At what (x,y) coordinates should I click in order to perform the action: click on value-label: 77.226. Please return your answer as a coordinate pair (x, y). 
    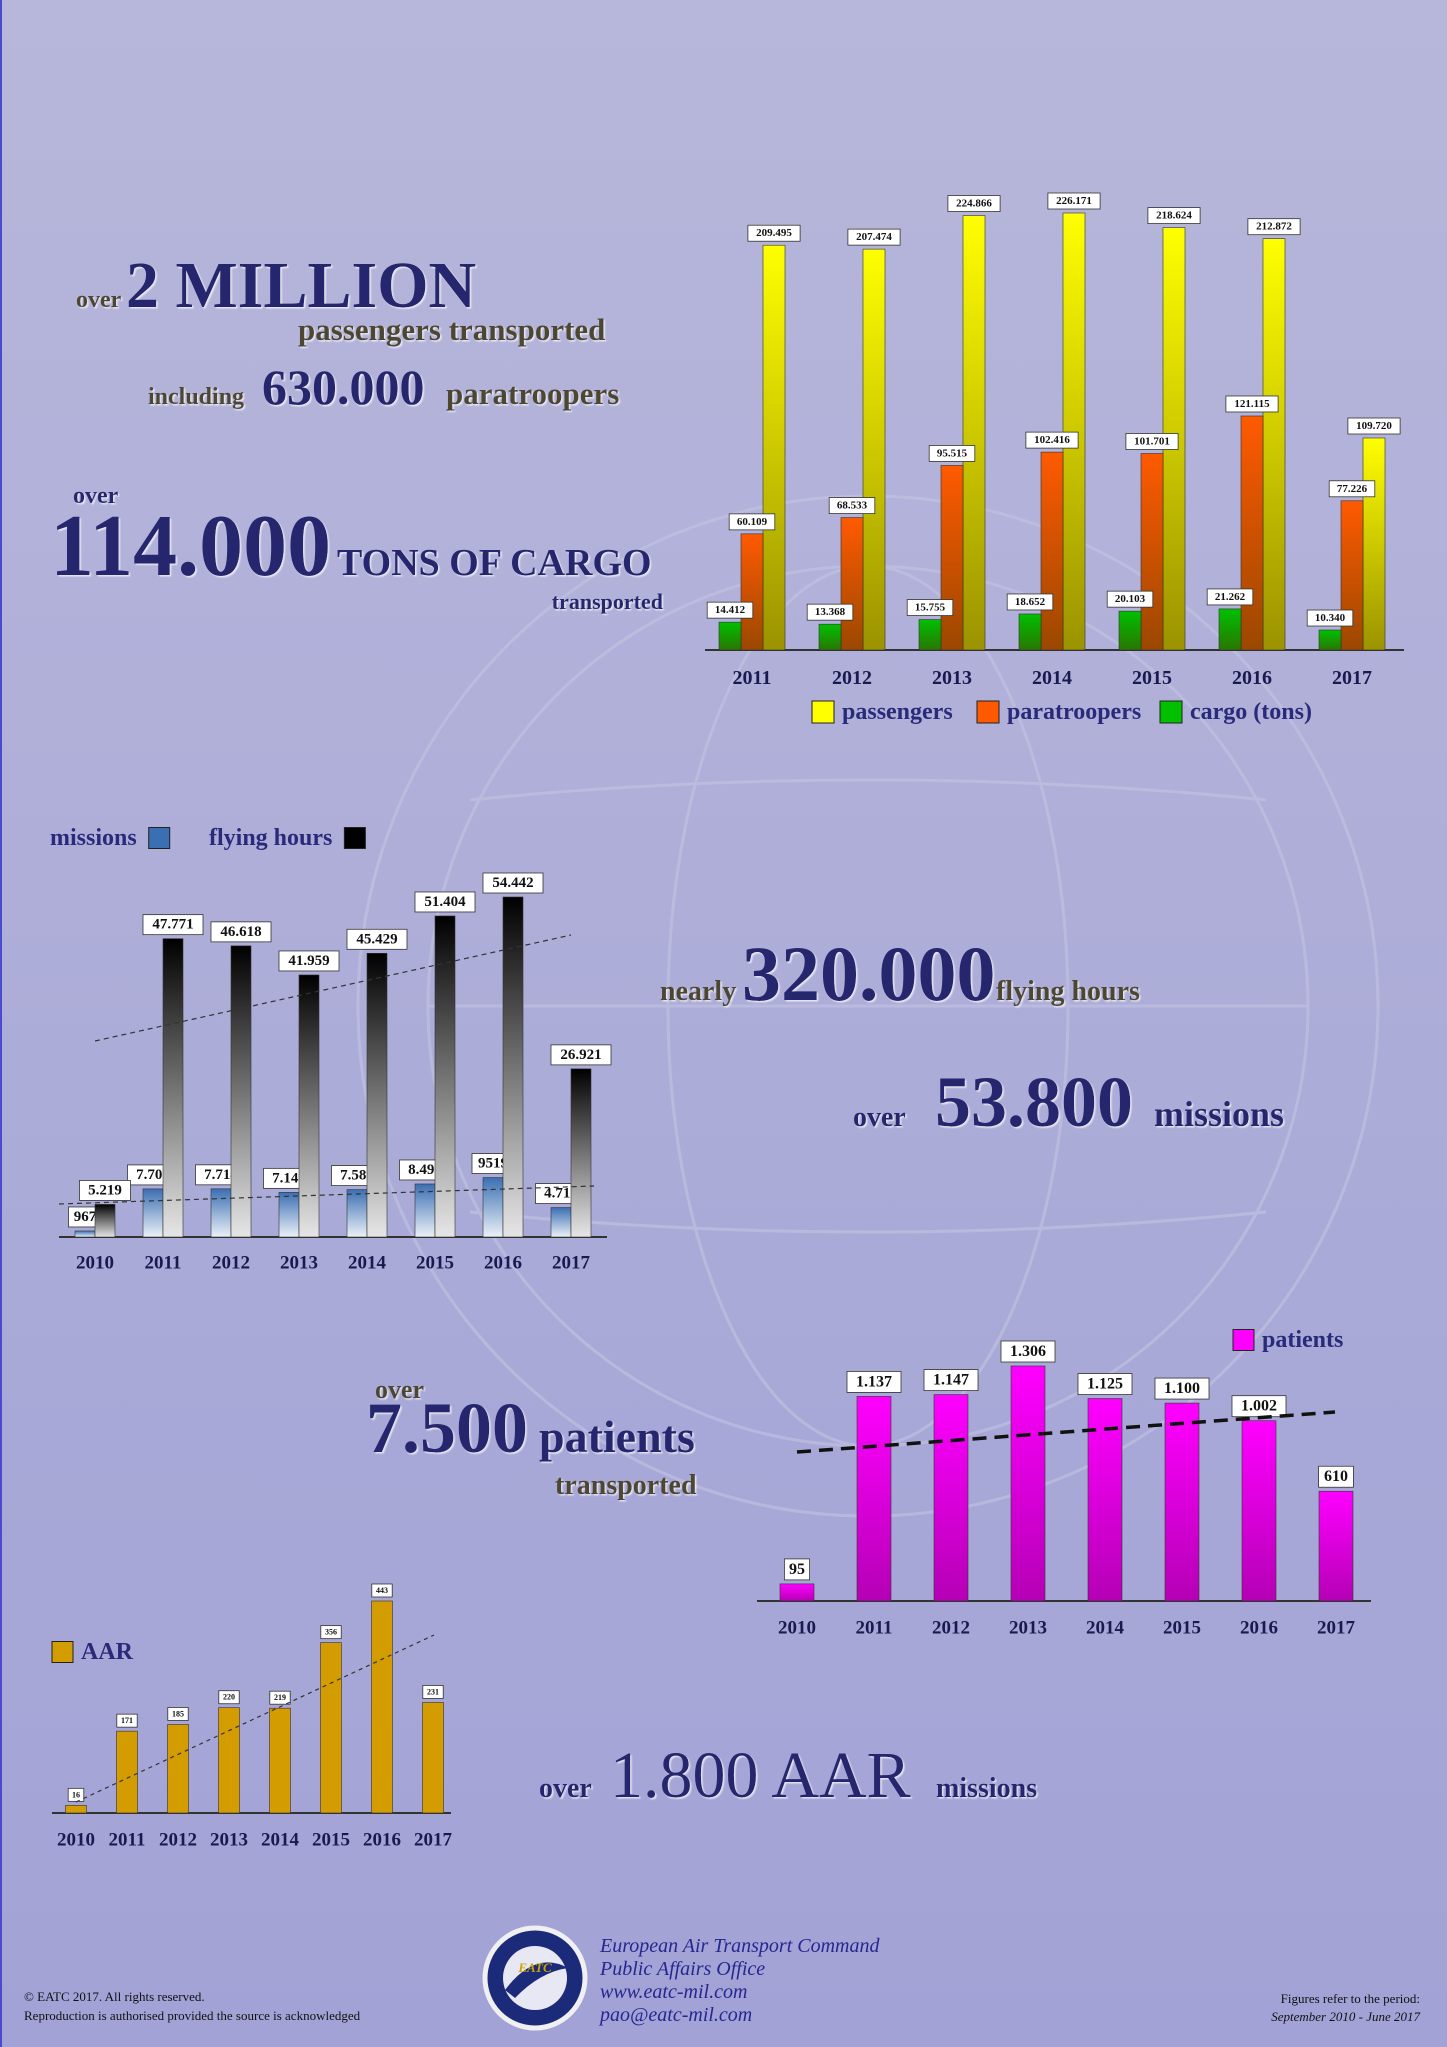
    Looking at the image, I should click on (1352, 489).